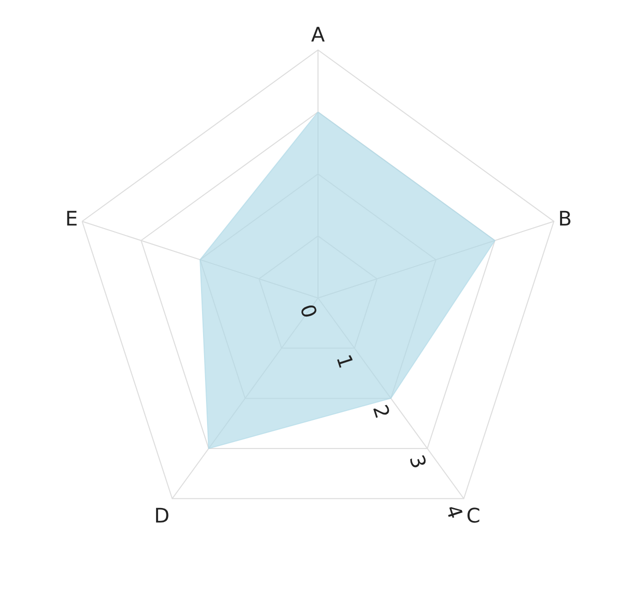  I want to click on y-tick-label: 3, so click(418, 462).